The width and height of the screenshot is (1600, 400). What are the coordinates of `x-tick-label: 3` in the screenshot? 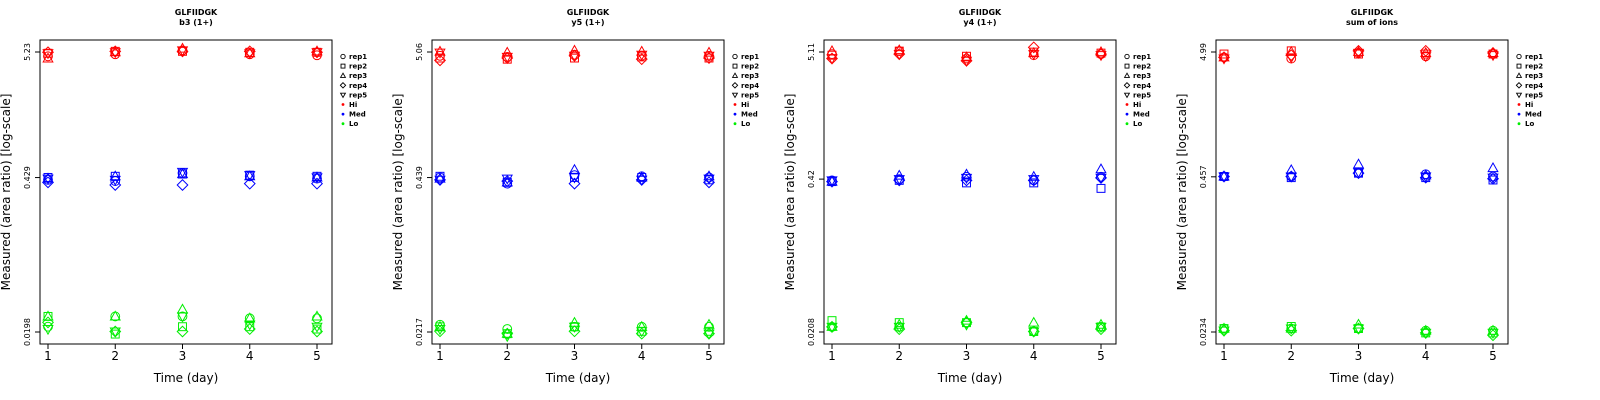 It's located at (575, 356).